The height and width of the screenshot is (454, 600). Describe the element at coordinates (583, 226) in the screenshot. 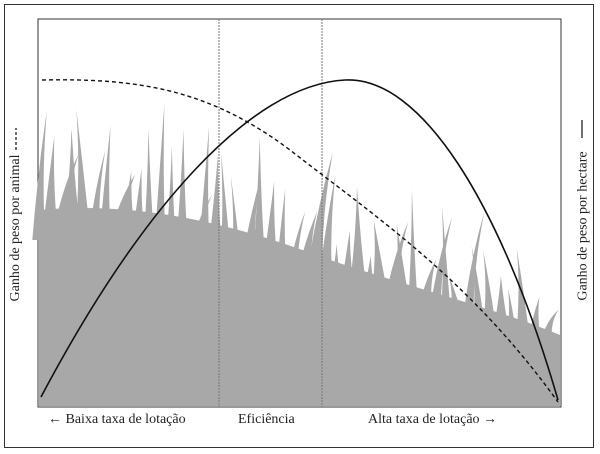

I see `right-axis-label: Ganho de peso por hectare` at that location.